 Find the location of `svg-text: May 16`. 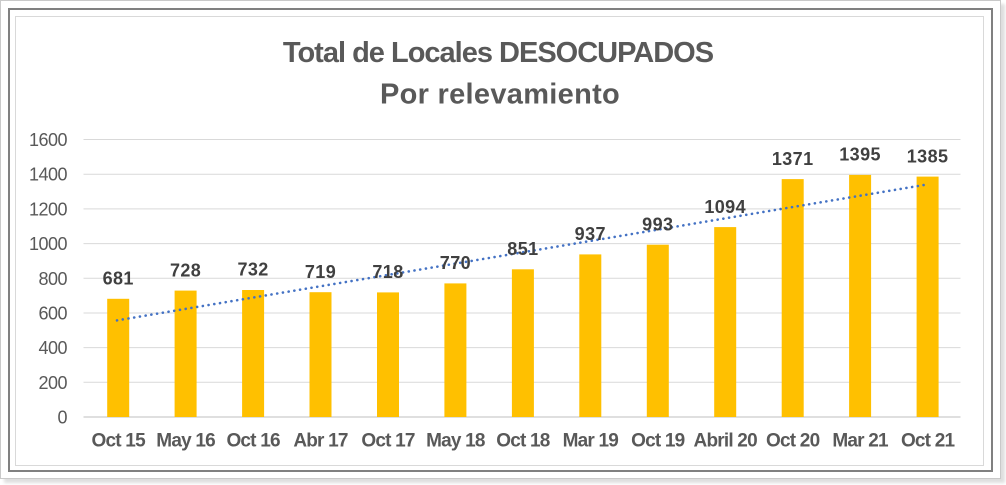

svg-text: May 16 is located at coordinates (185, 440).